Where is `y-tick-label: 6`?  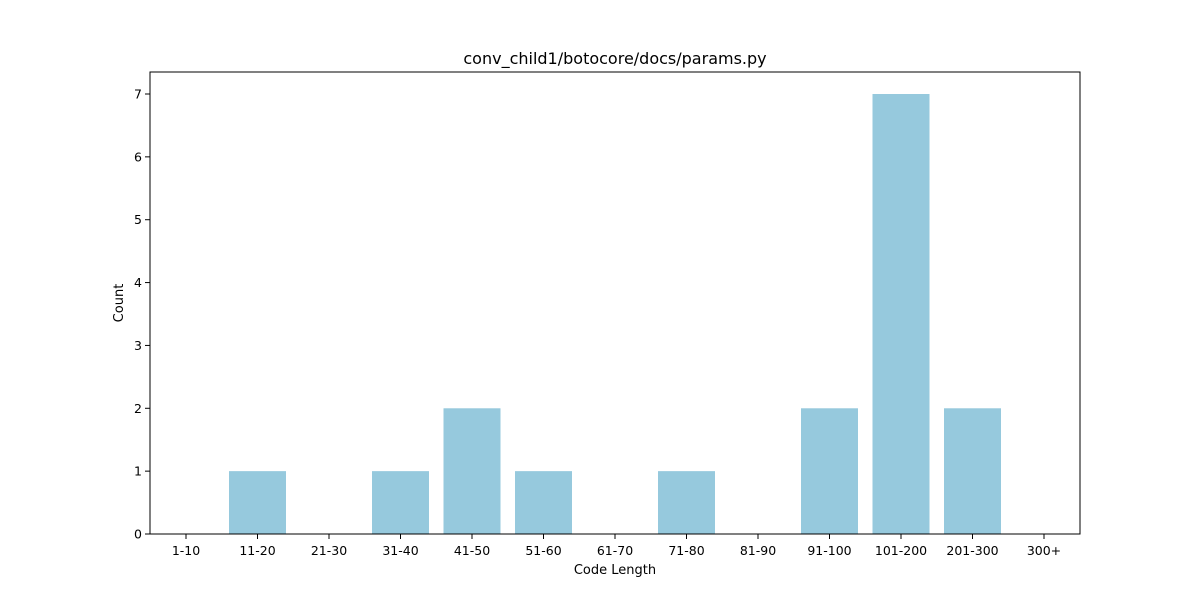
y-tick-label: 6 is located at coordinates (138, 156).